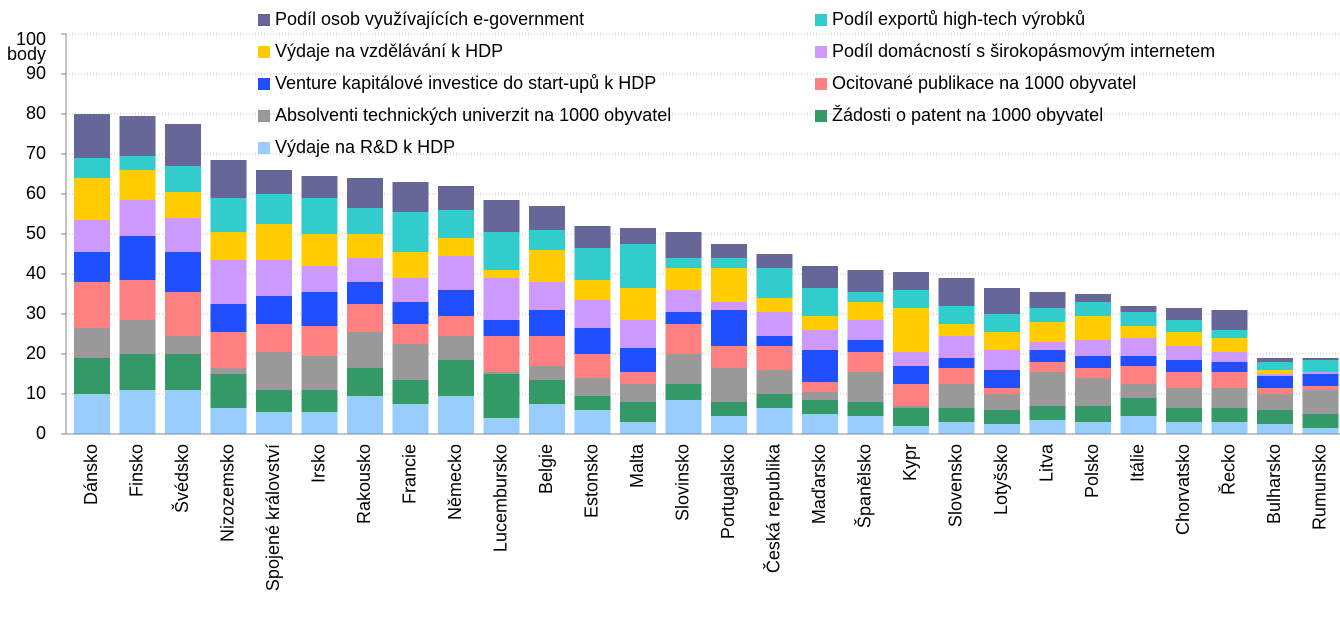 This screenshot has height=634, width=1340. Describe the element at coordinates (1274, 484) in the screenshot. I see `x-tick-label: Bulharsko` at that location.